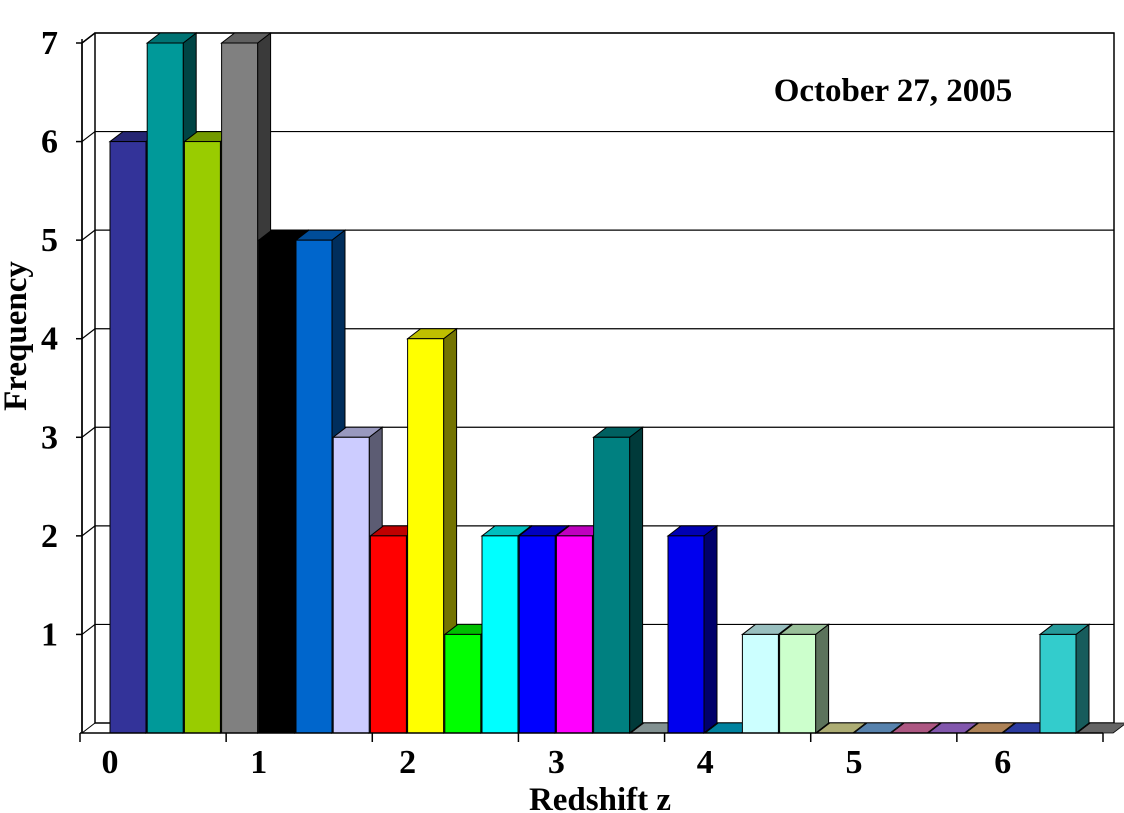 The height and width of the screenshot is (813, 1124). I want to click on x-tick-label: 1, so click(258, 762).